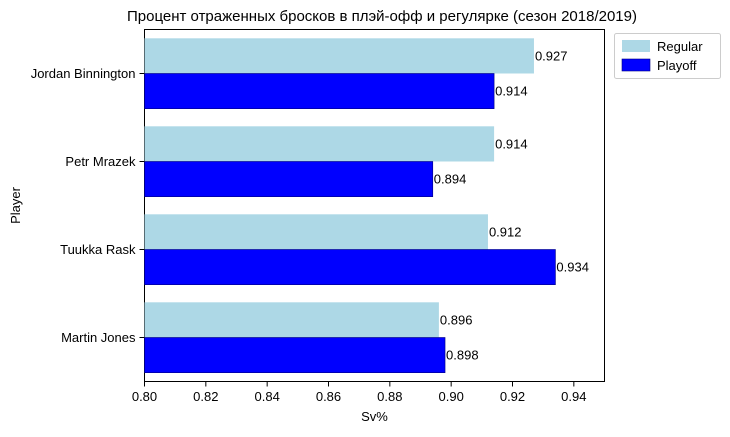 Image resolution: width=730 pixels, height=437 pixels. What do you see at coordinates (350, 267) in the screenshot?
I see `bar-playoff-tuukka-rask` at bounding box center [350, 267].